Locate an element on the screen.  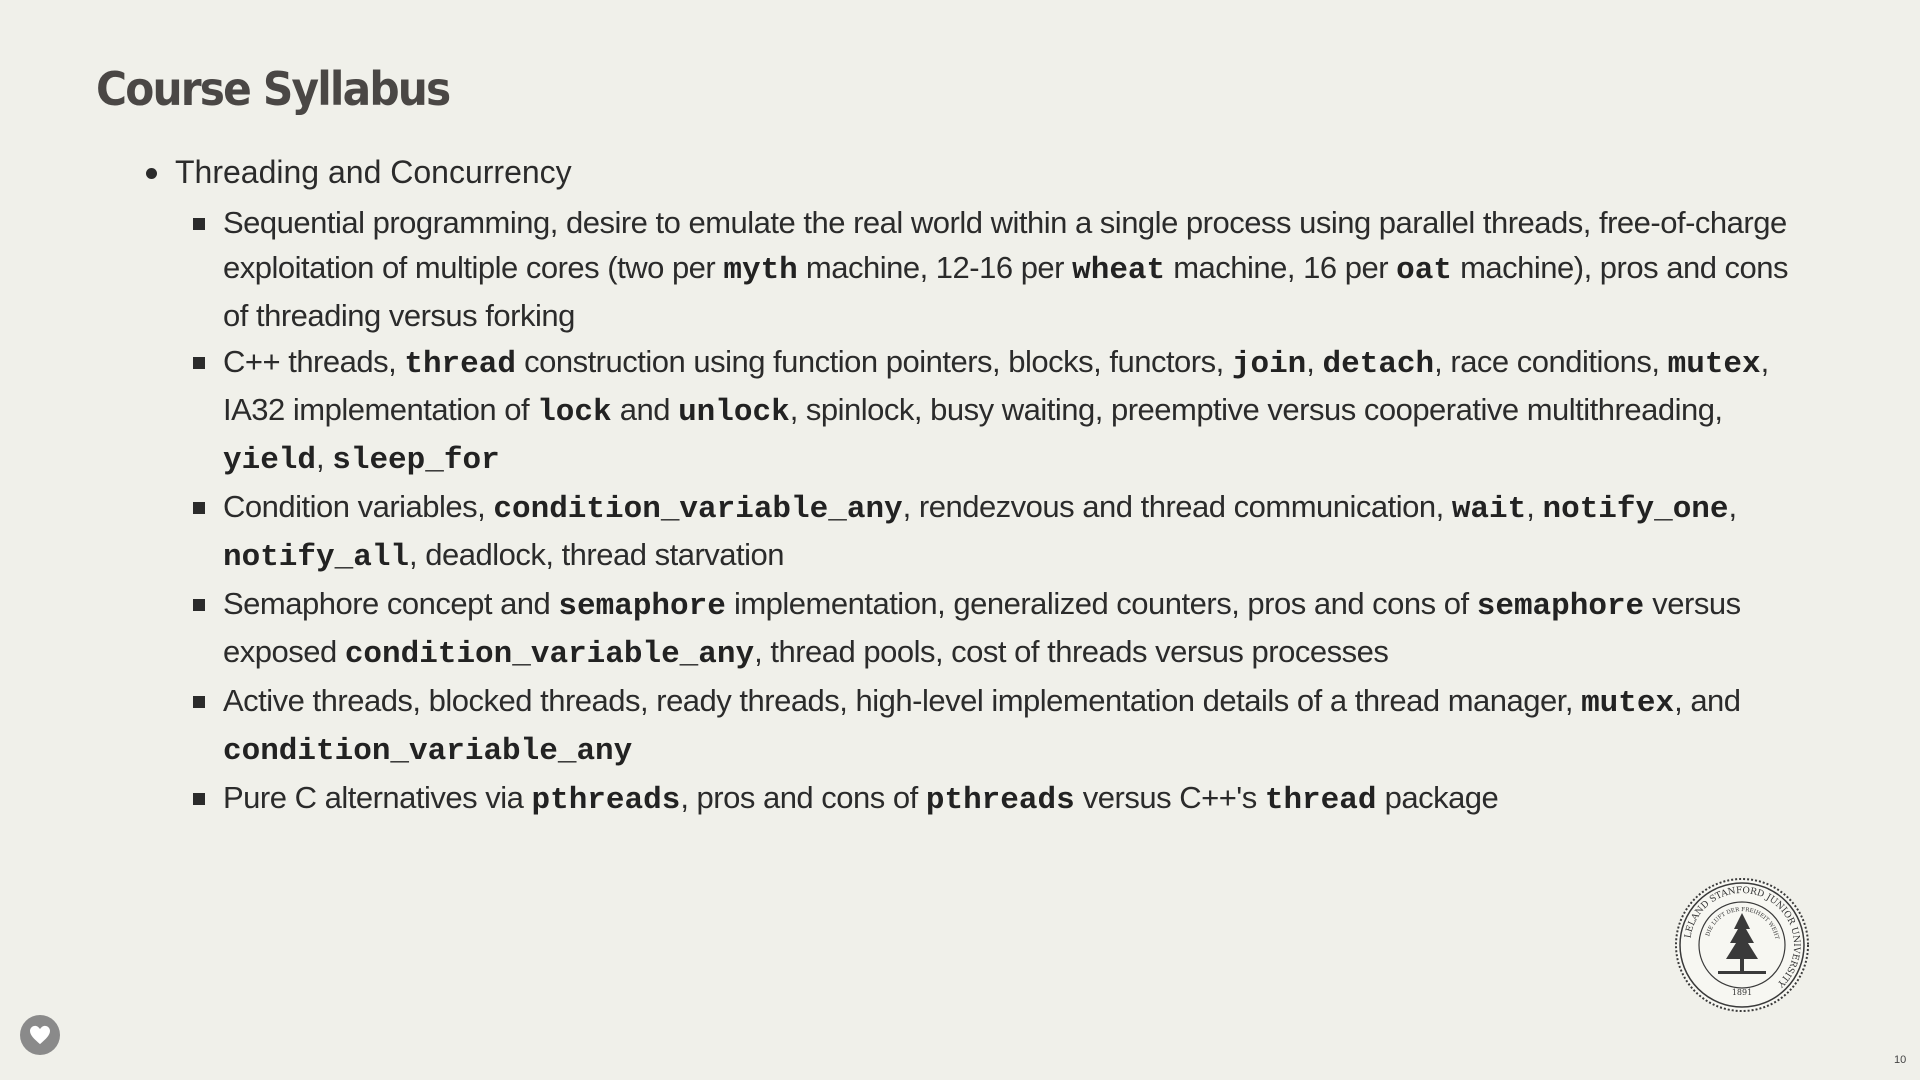
code-term: myth is located at coordinates (760, 270).